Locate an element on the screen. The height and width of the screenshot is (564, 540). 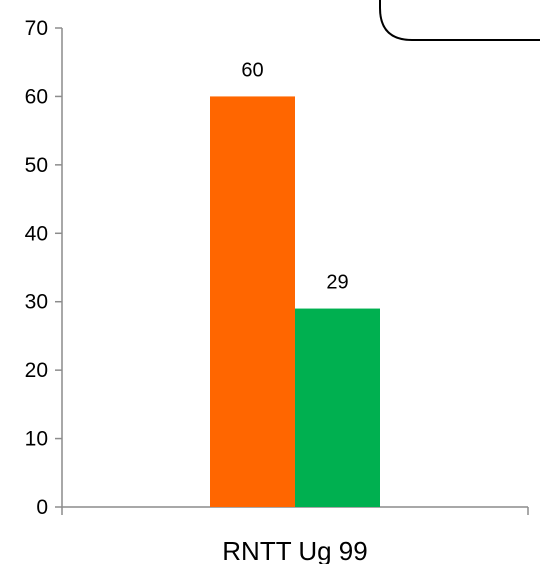
y-tick-label: 60 is located at coordinates (36, 96).